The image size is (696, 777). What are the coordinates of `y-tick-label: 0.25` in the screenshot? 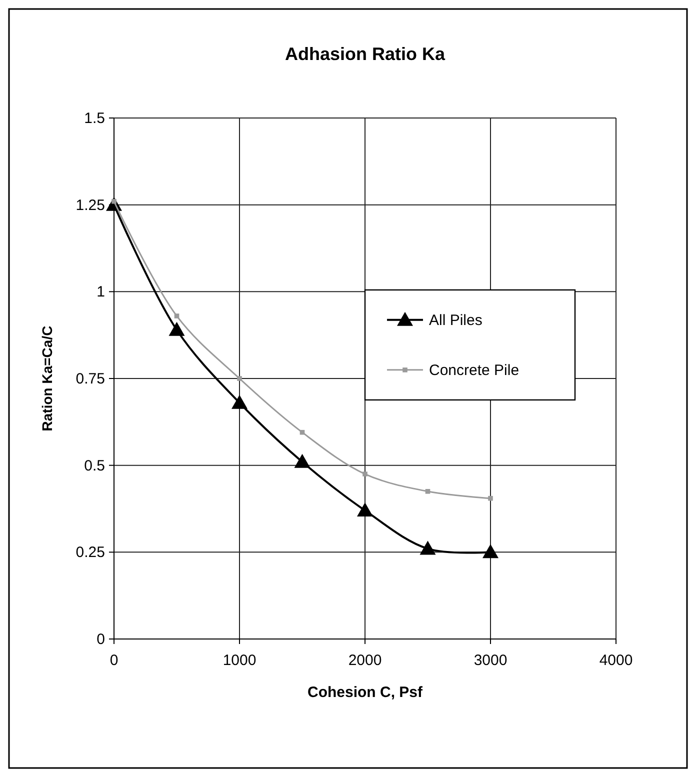 It's located at (90, 553).